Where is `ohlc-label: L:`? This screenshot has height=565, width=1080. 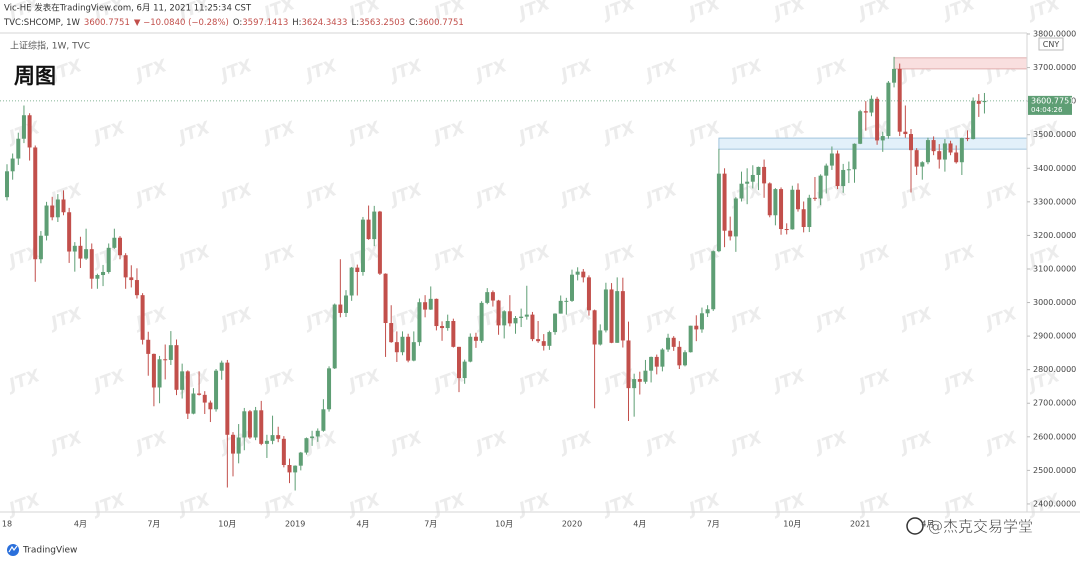
ohlc-label: L: is located at coordinates (355, 23).